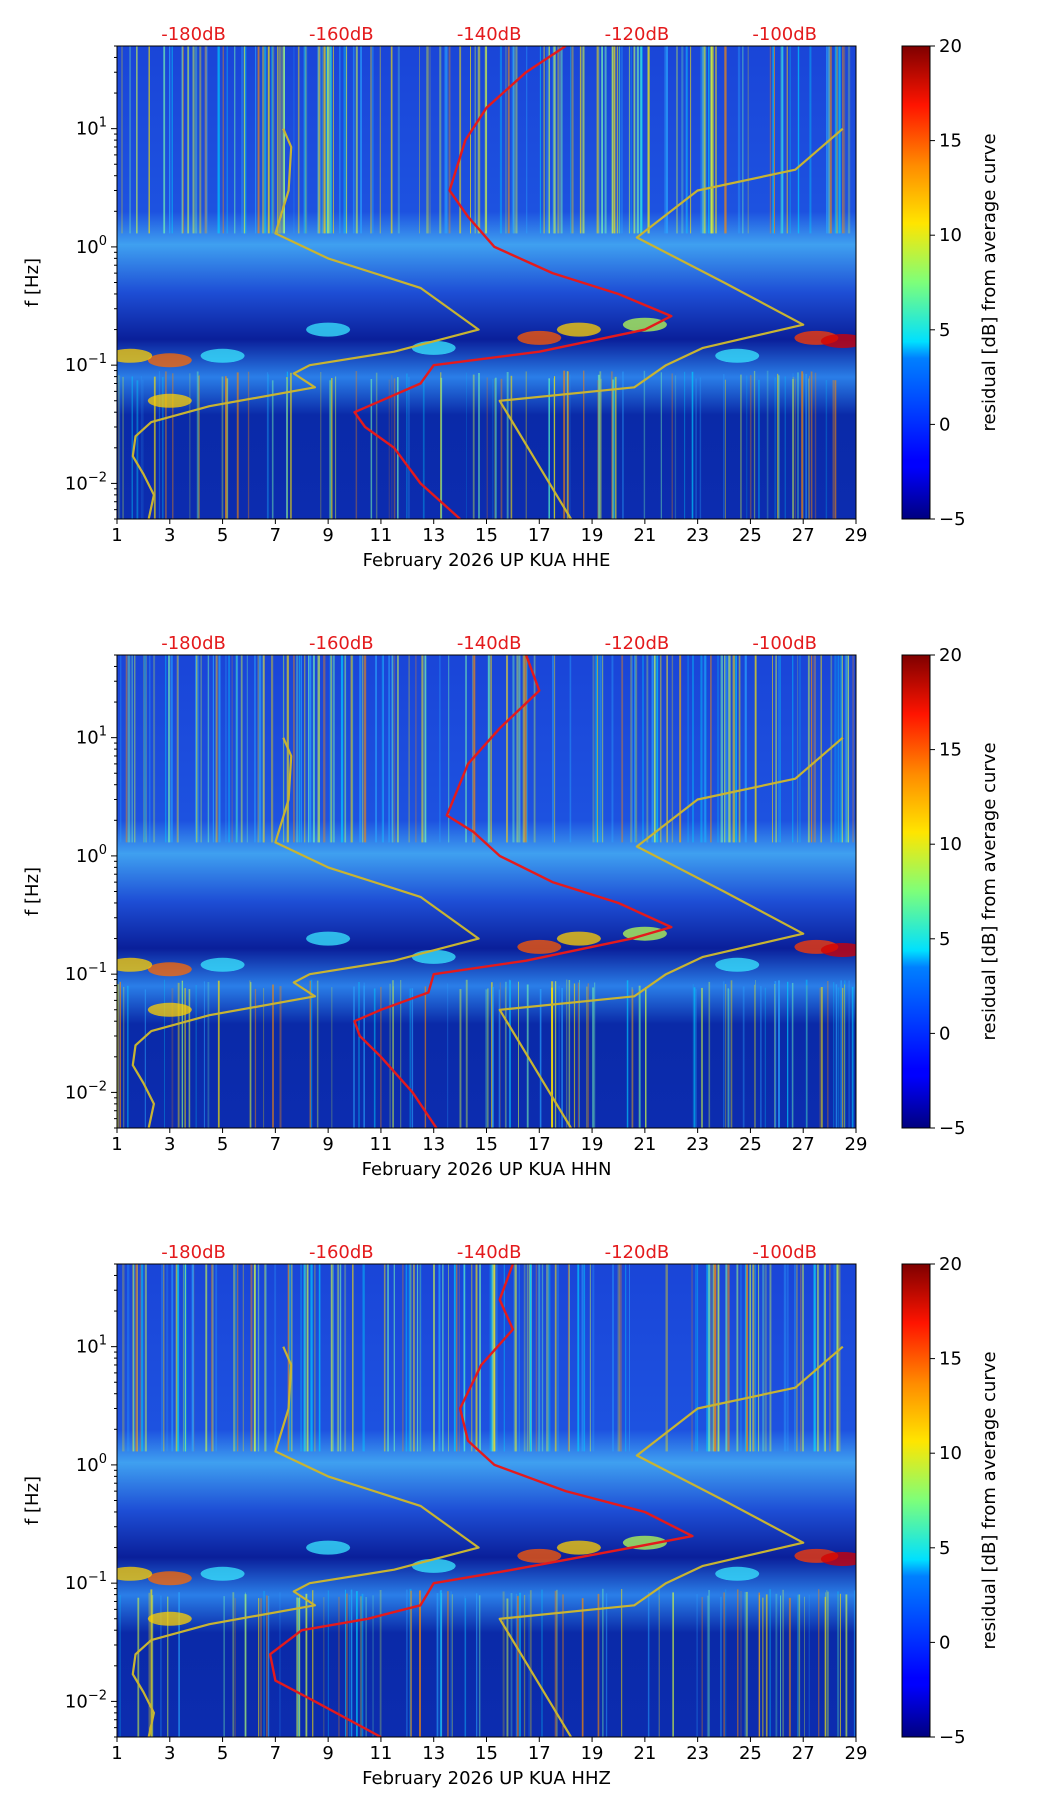 This screenshot has height=1810, width=1052. Describe the element at coordinates (341, 1252) in the screenshot. I see `top-db-label: -160dB` at that location.